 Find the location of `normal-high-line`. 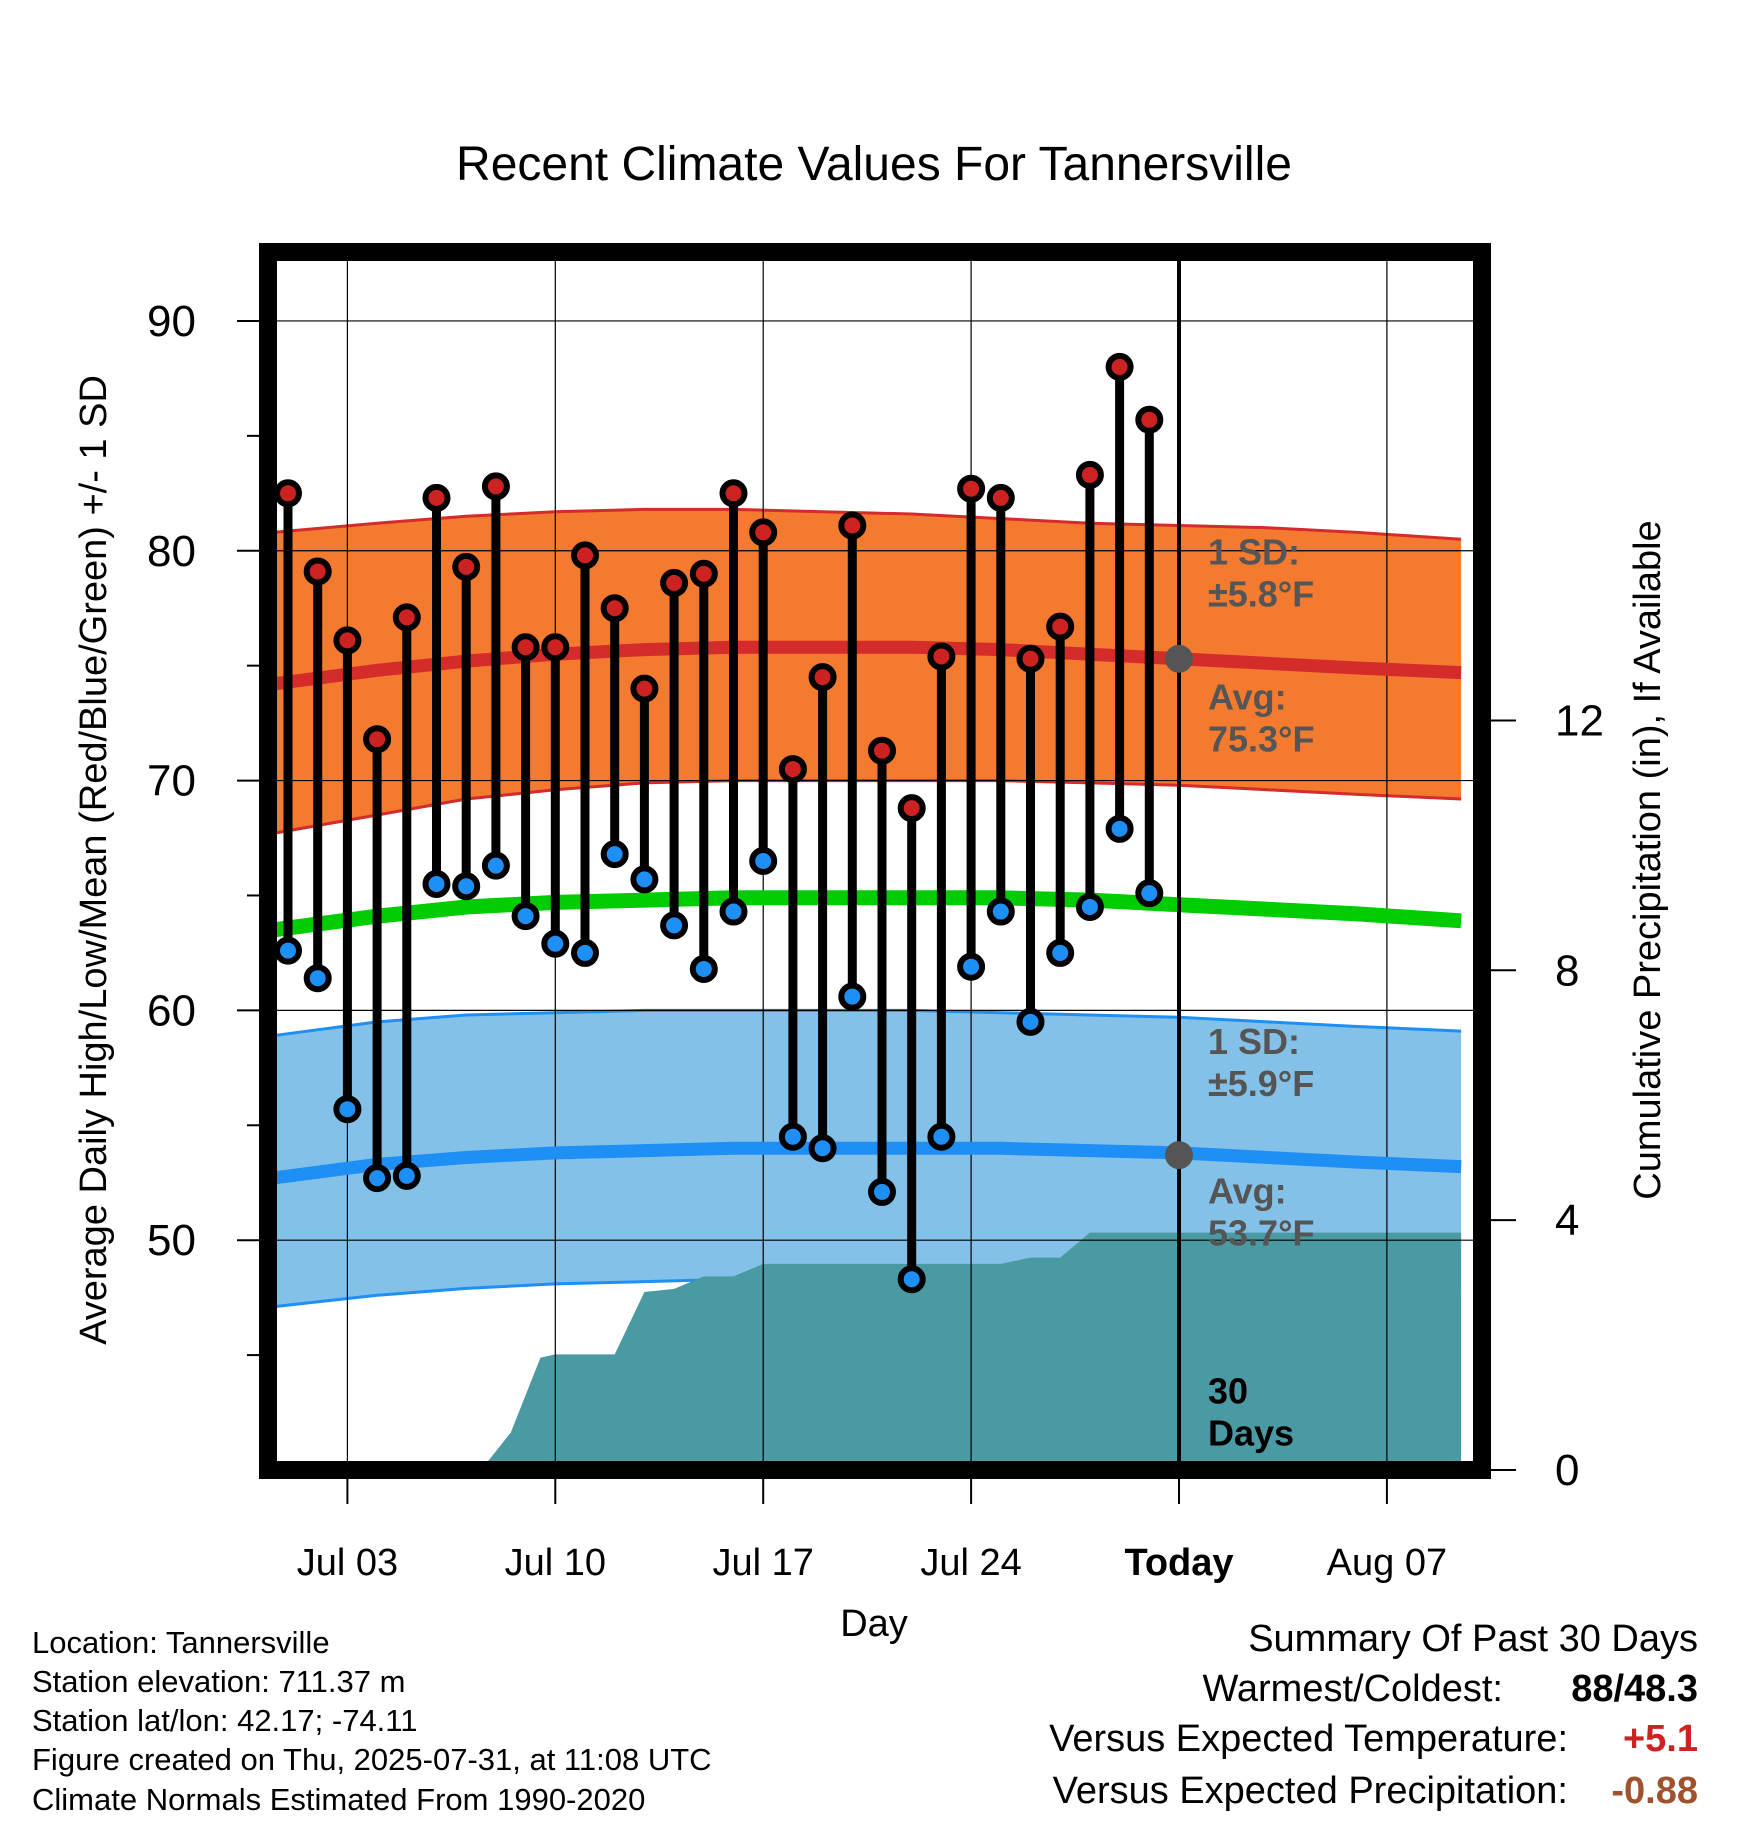

normal-high-line is located at coordinates (867, 665).